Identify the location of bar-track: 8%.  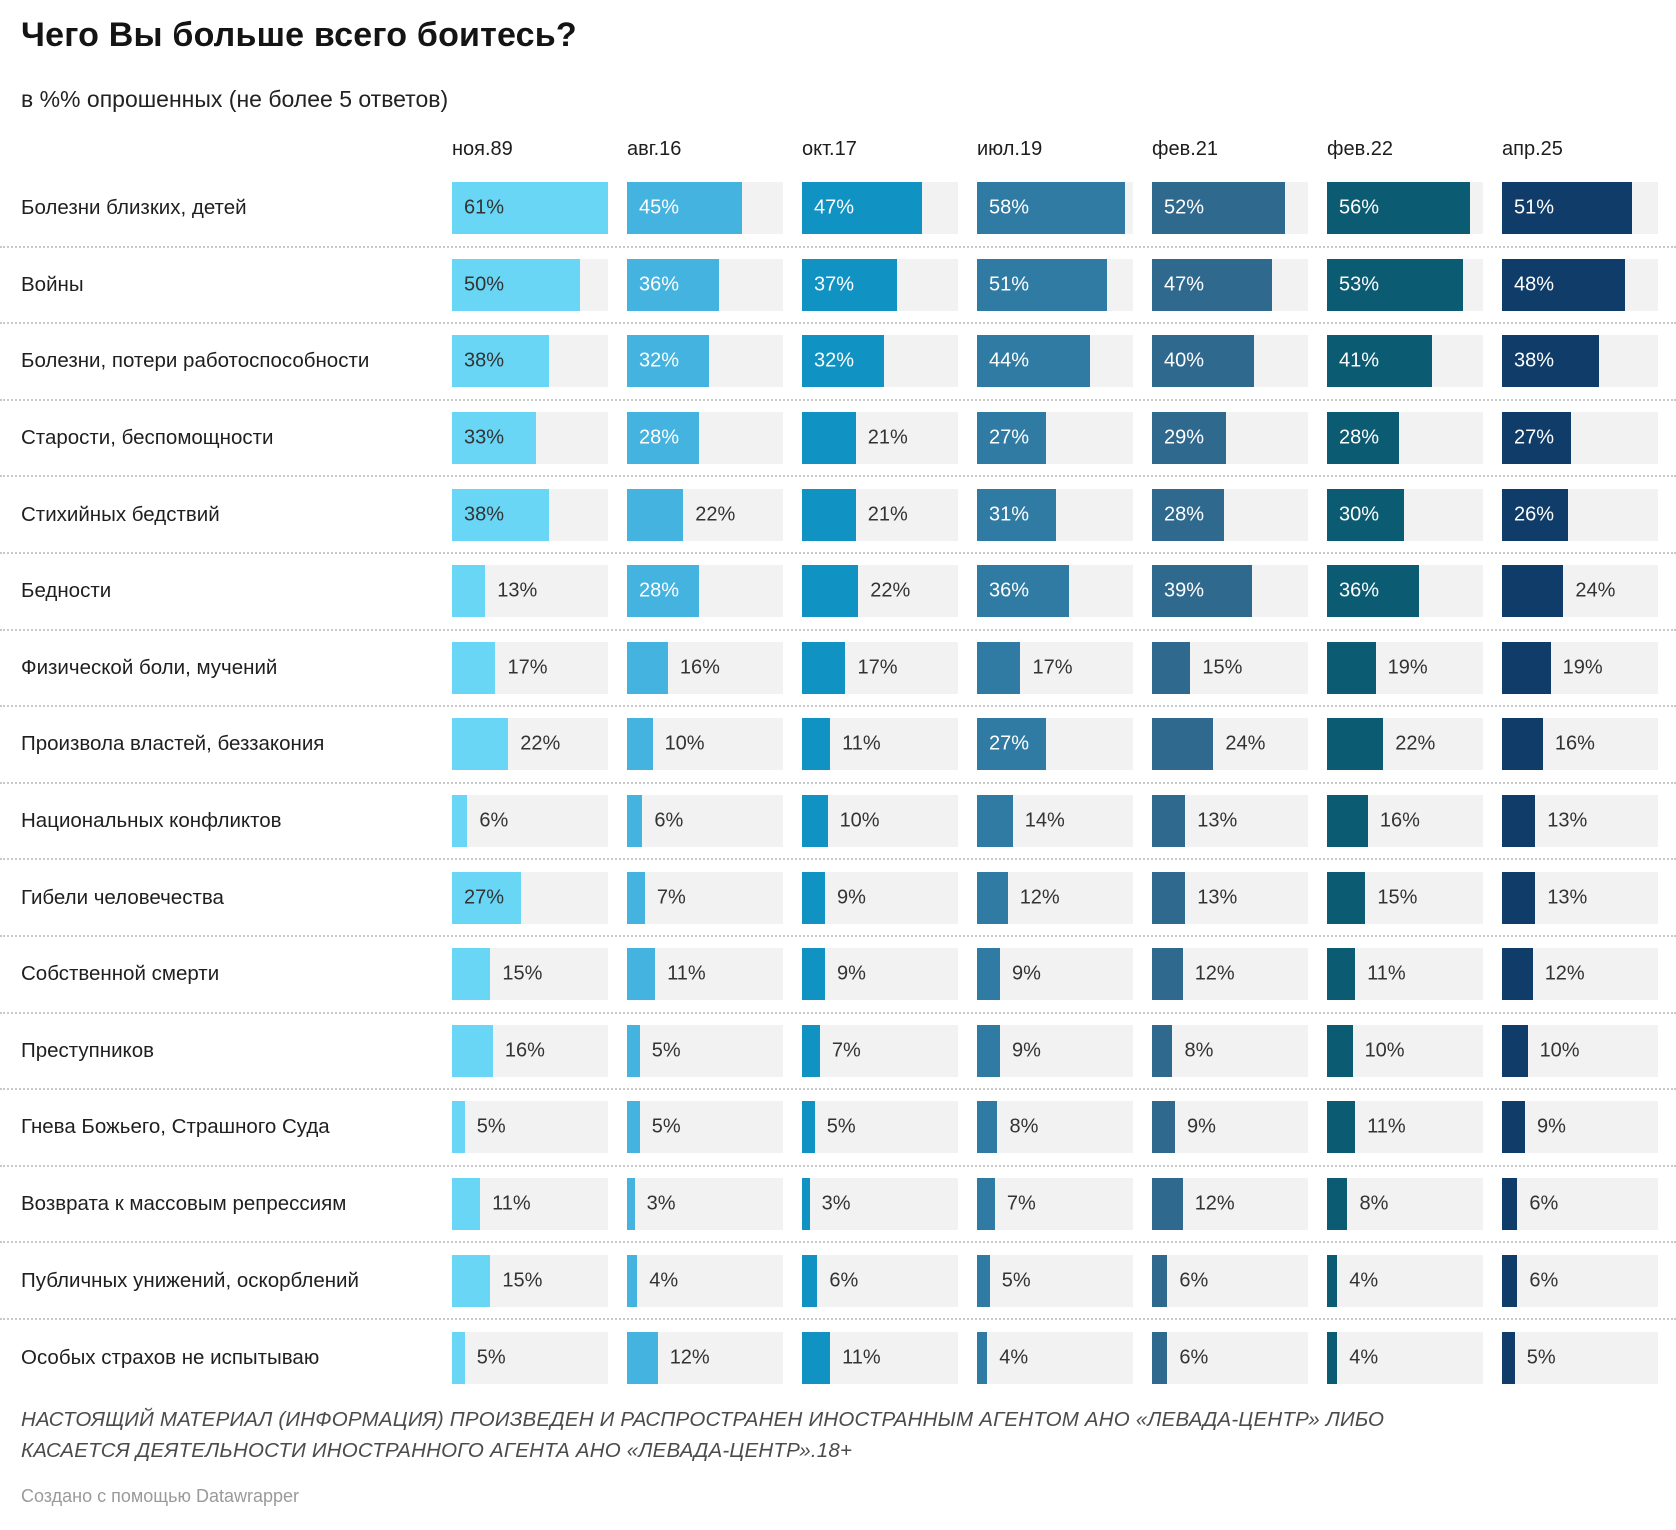
(1055, 1127).